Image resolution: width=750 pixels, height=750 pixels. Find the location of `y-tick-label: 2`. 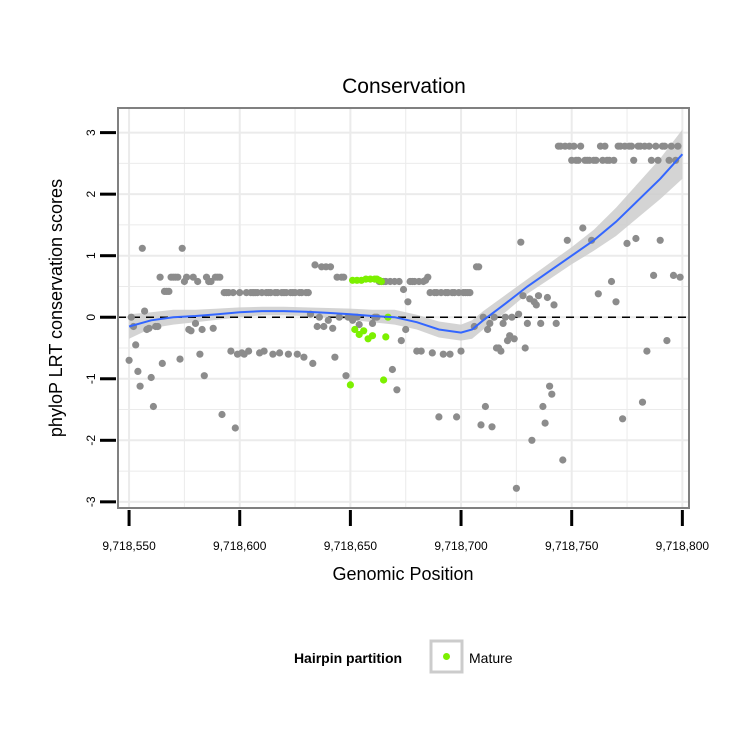

y-tick-label: 2 is located at coordinates (91, 193).